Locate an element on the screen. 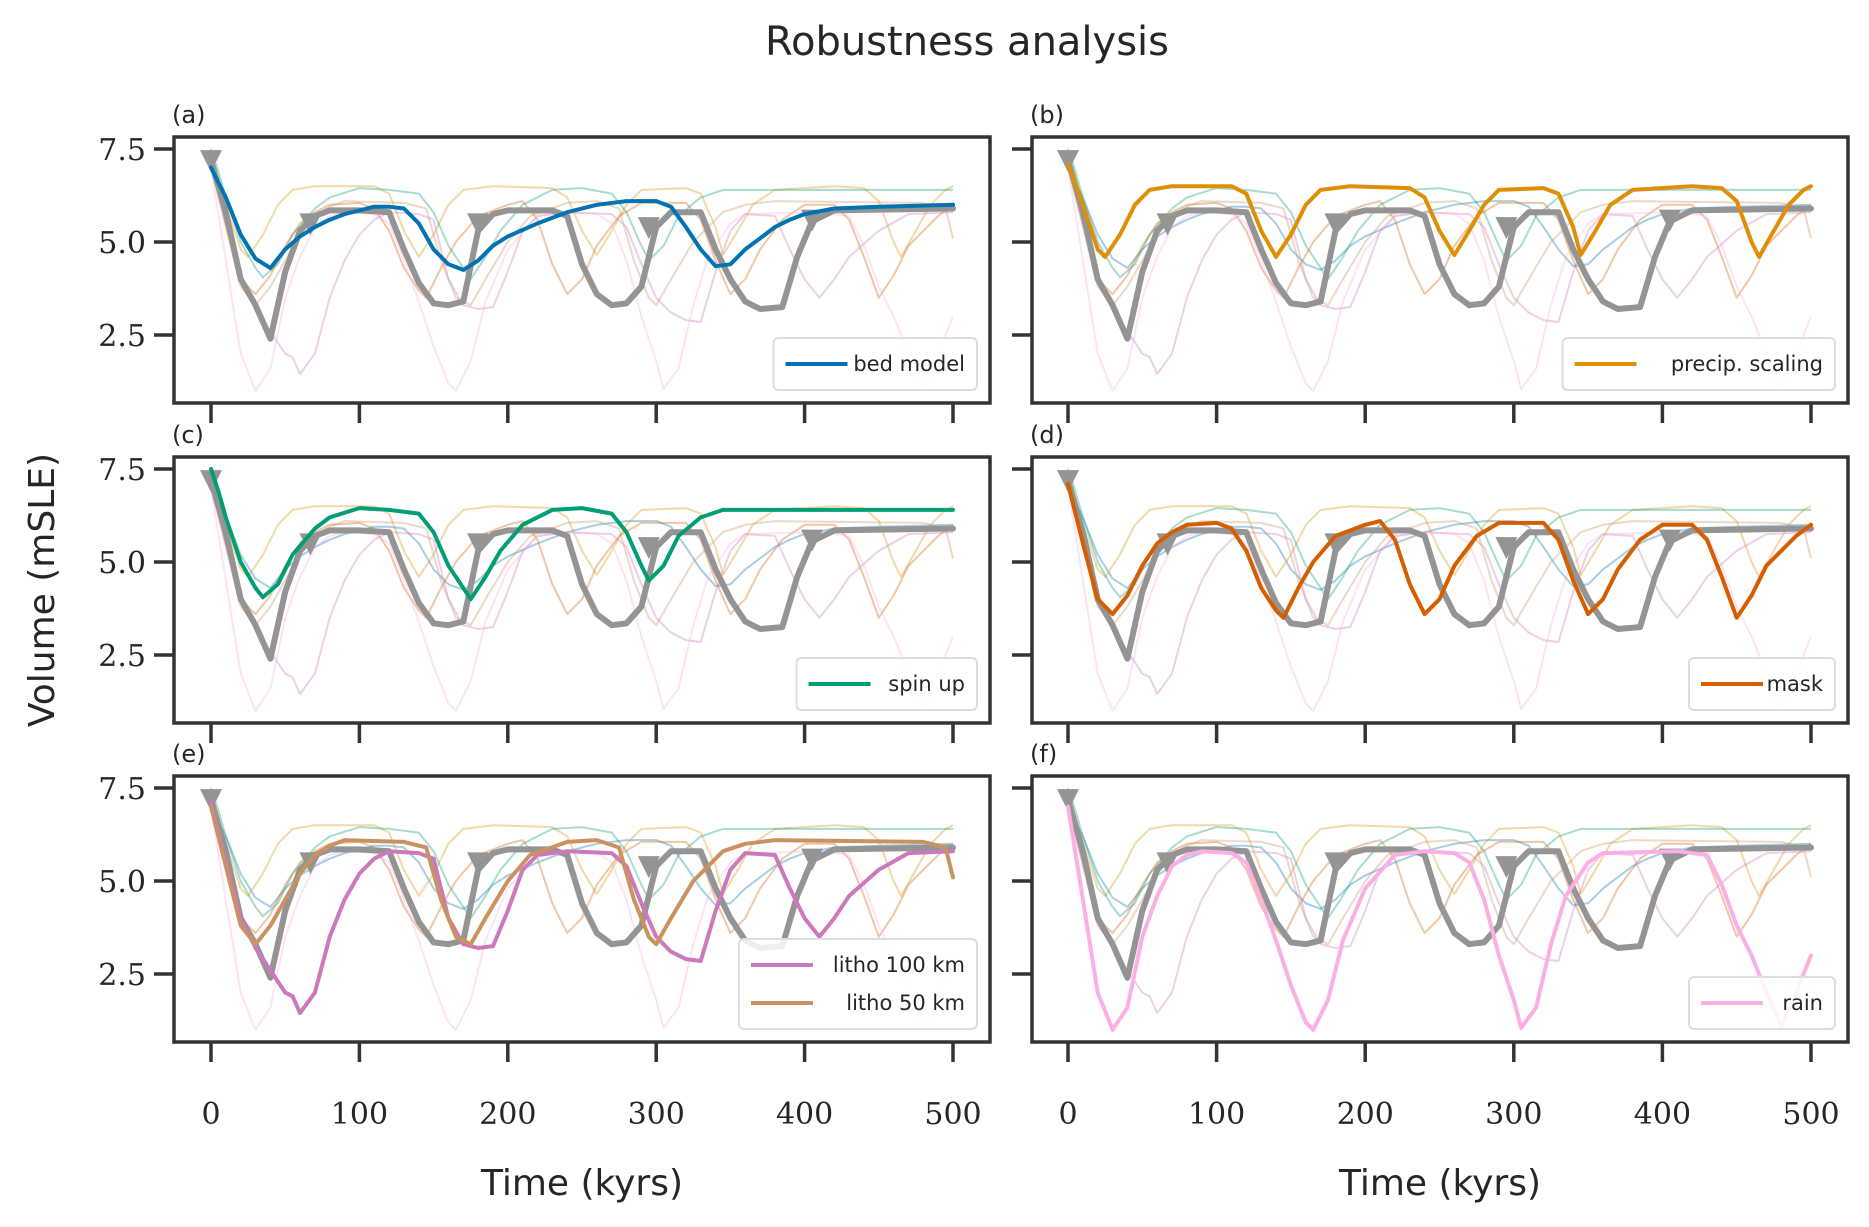 The height and width of the screenshot is (1227, 1869). series-line-litho50 is located at coordinates (582, 875).